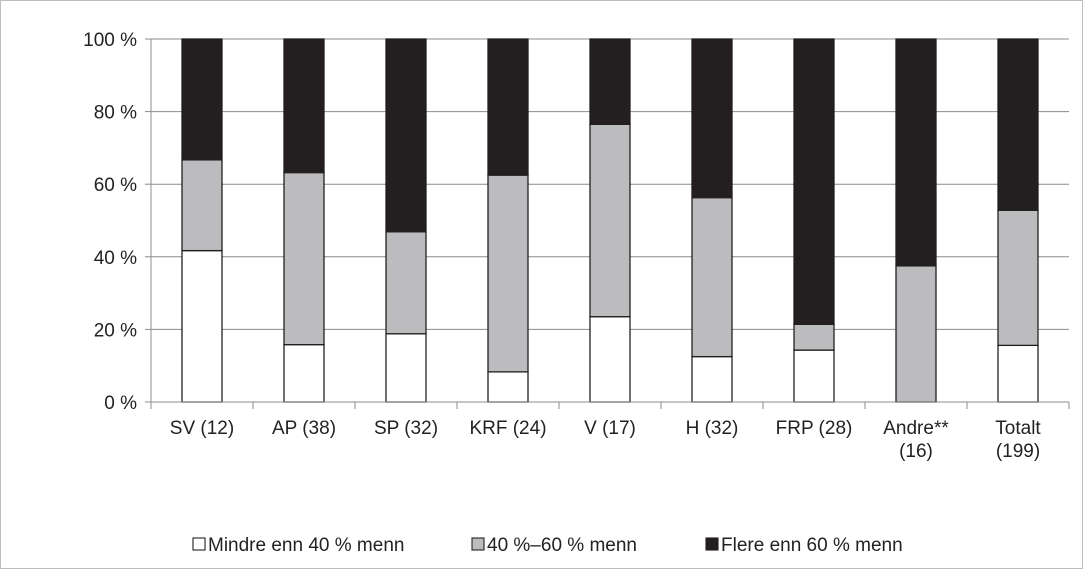 The image size is (1083, 570). What do you see at coordinates (306, 545) in the screenshot?
I see `legend-label: Mindre enn 40 % menn` at bounding box center [306, 545].